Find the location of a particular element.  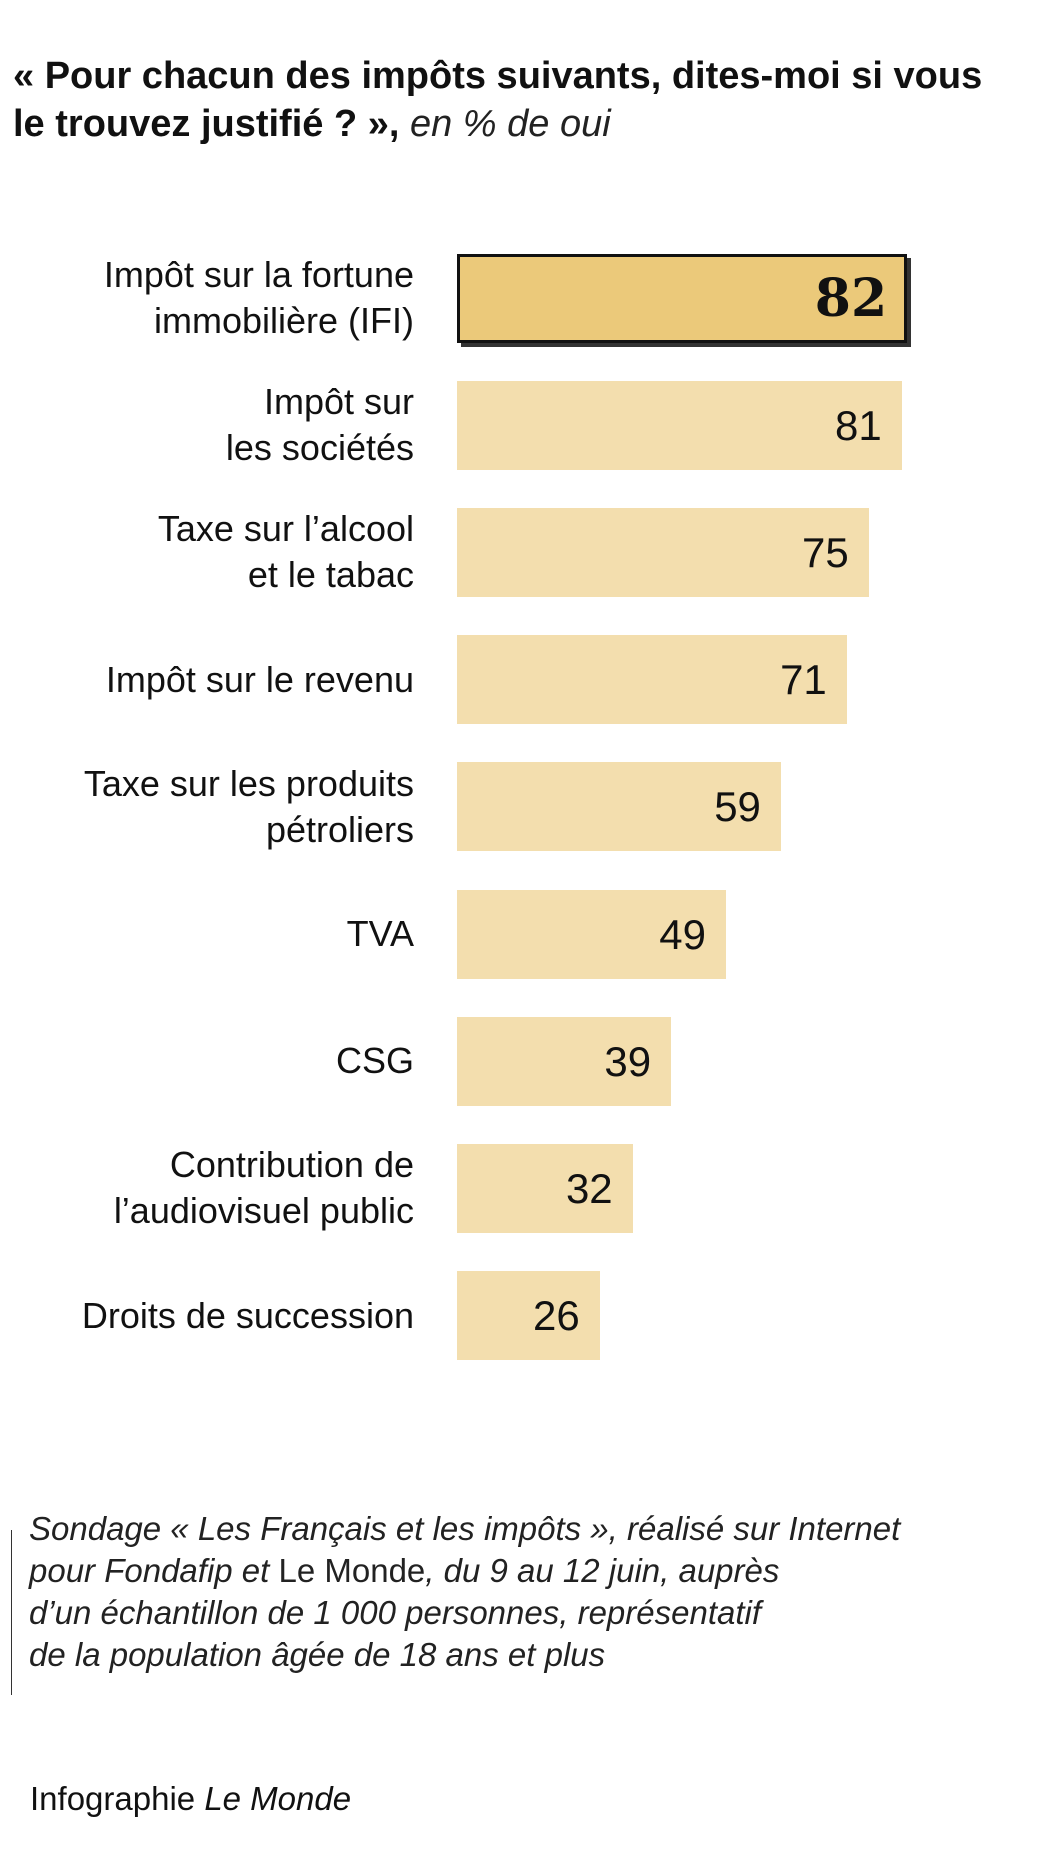

value-label: 71 is located at coordinates (803, 680).